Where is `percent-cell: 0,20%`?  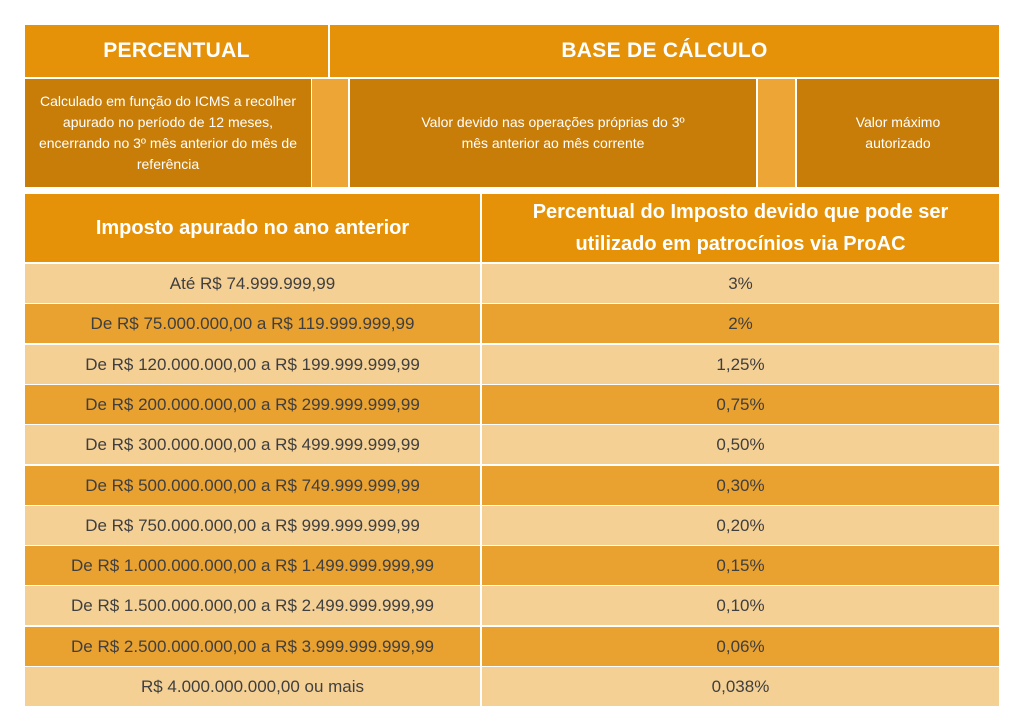
percent-cell: 0,20% is located at coordinates (740, 525).